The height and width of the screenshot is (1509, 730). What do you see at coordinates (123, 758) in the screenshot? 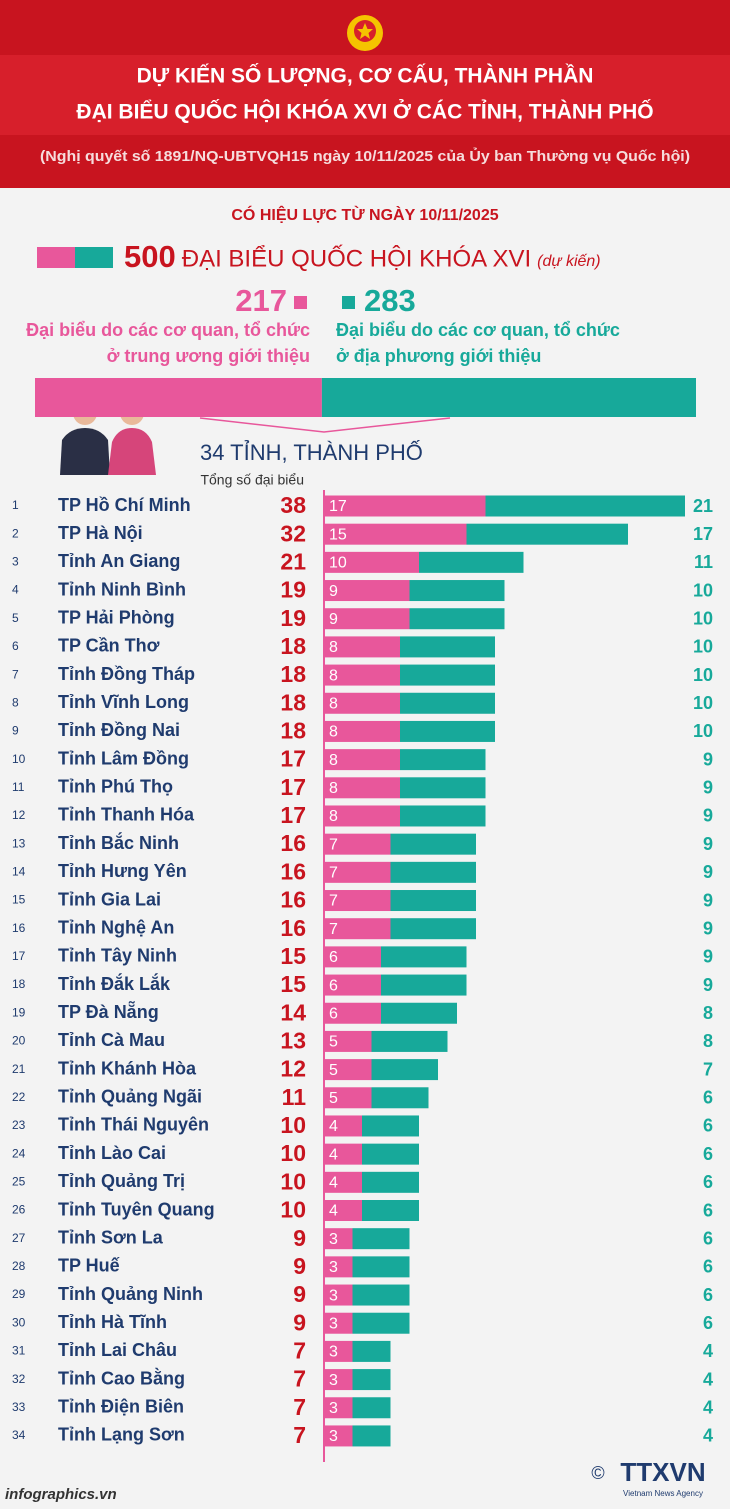
I see `province-name: Tỉnh Lâm Đồng` at bounding box center [123, 758].